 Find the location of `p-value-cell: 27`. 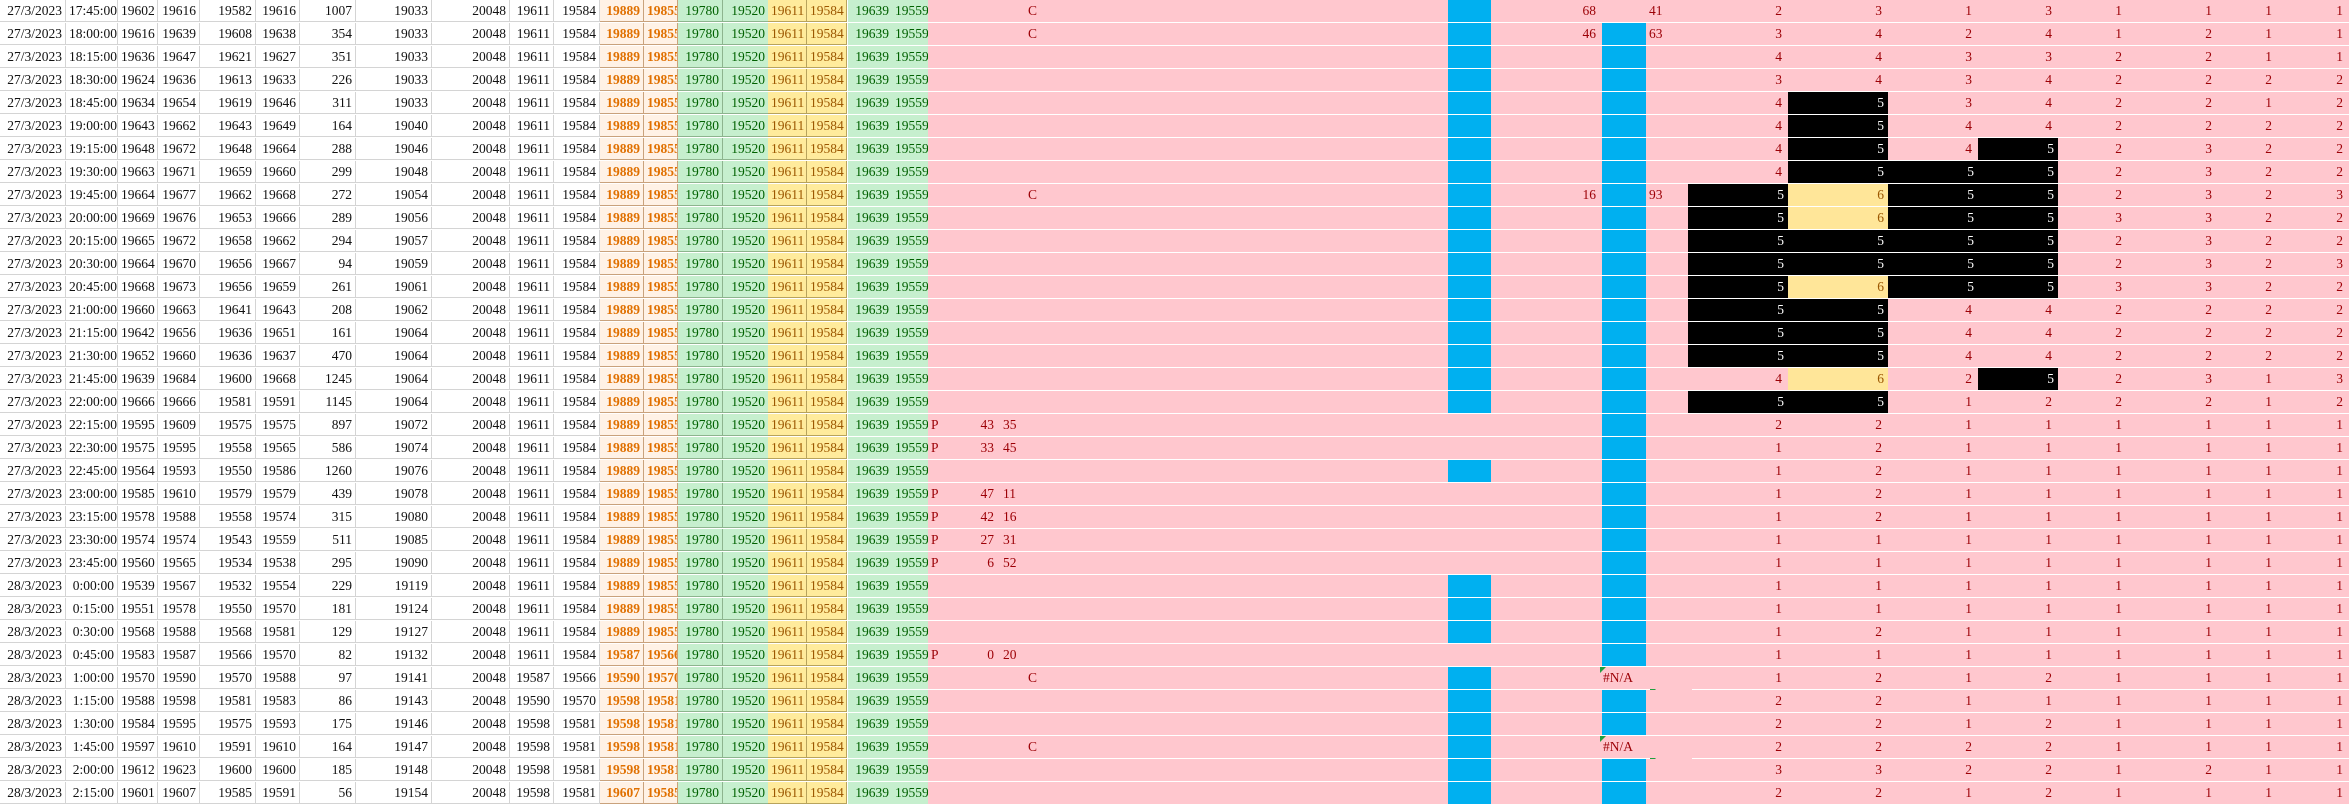

p-value-cell: 27 is located at coordinates (979, 540).